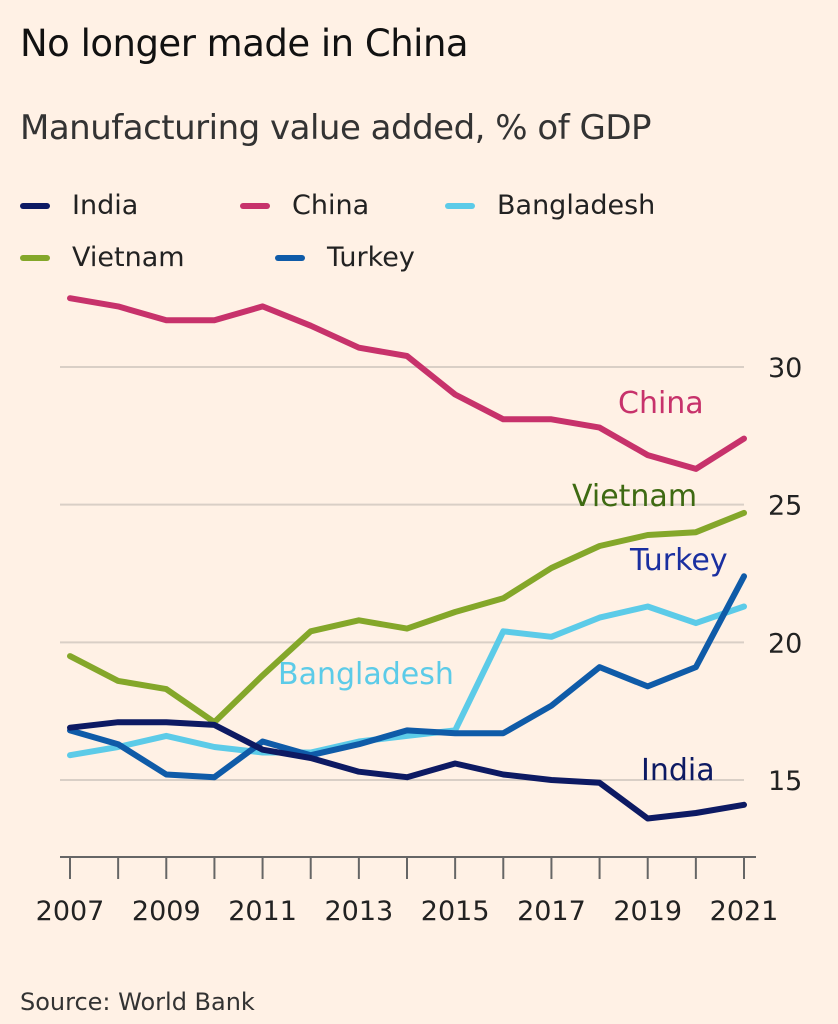 This screenshot has height=1024, width=838. I want to click on legend-item-turkey: Turkey, so click(345, 257).